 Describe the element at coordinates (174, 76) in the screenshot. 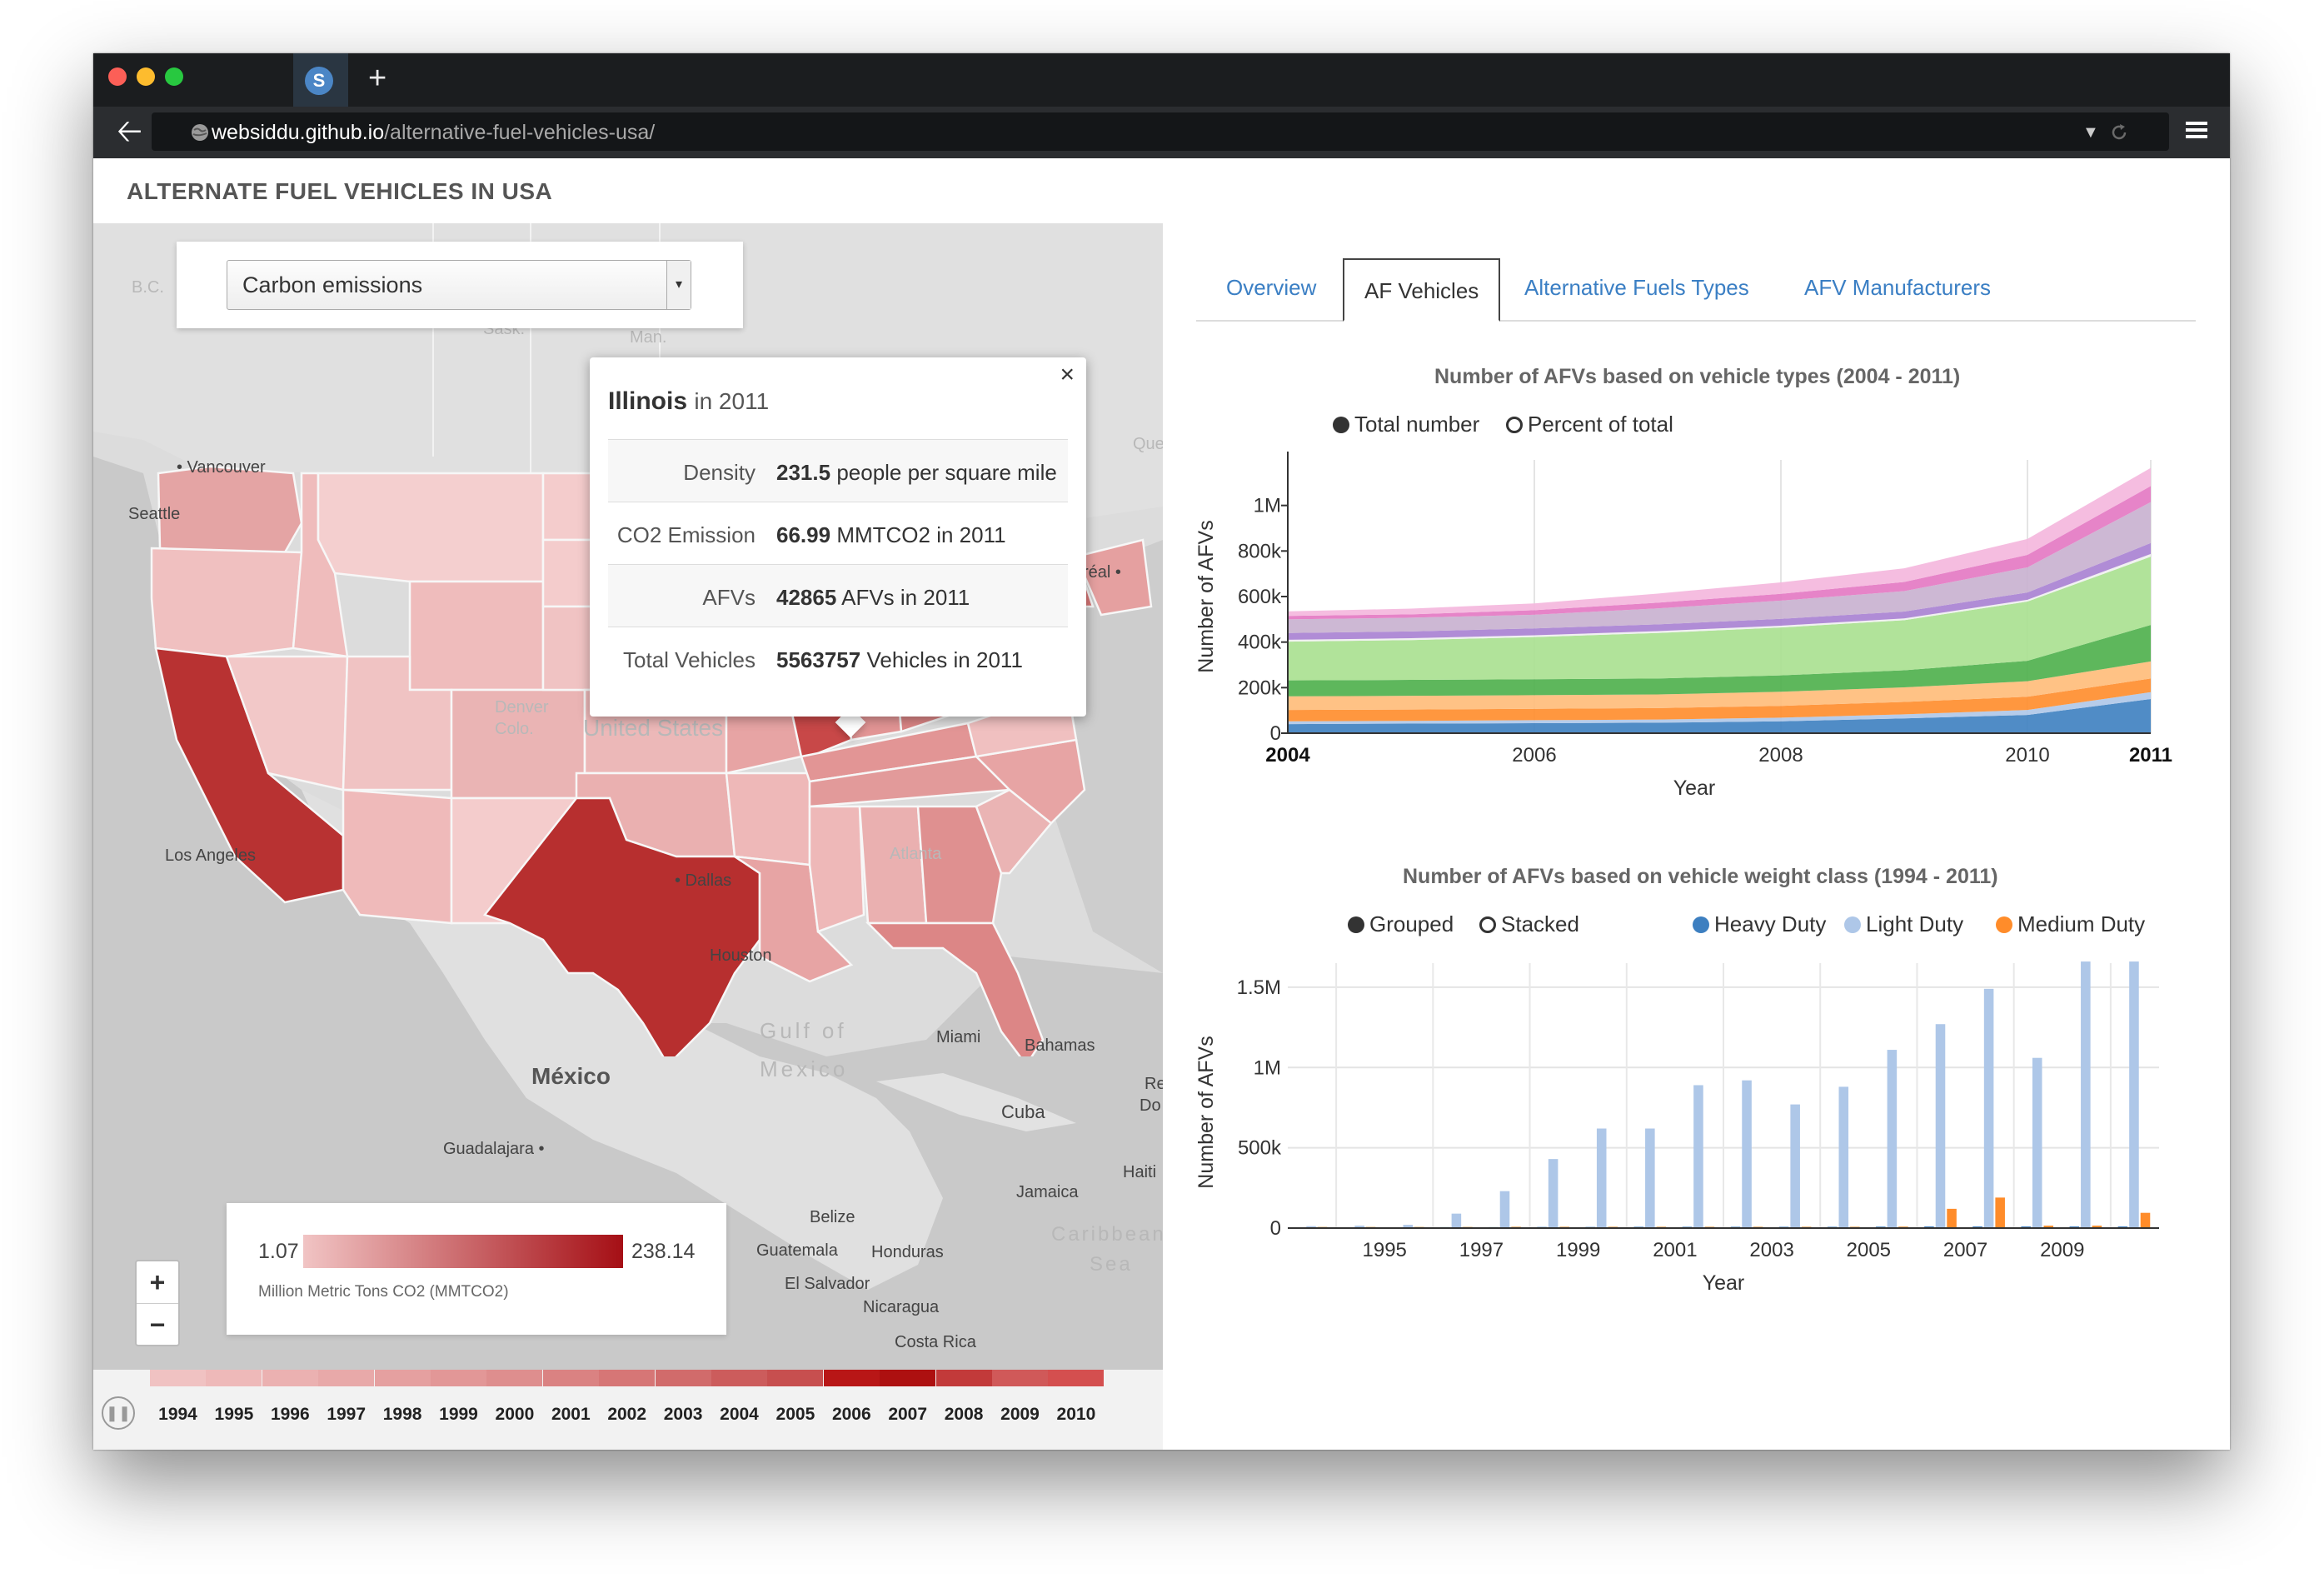

I see `maximize-window-button` at that location.